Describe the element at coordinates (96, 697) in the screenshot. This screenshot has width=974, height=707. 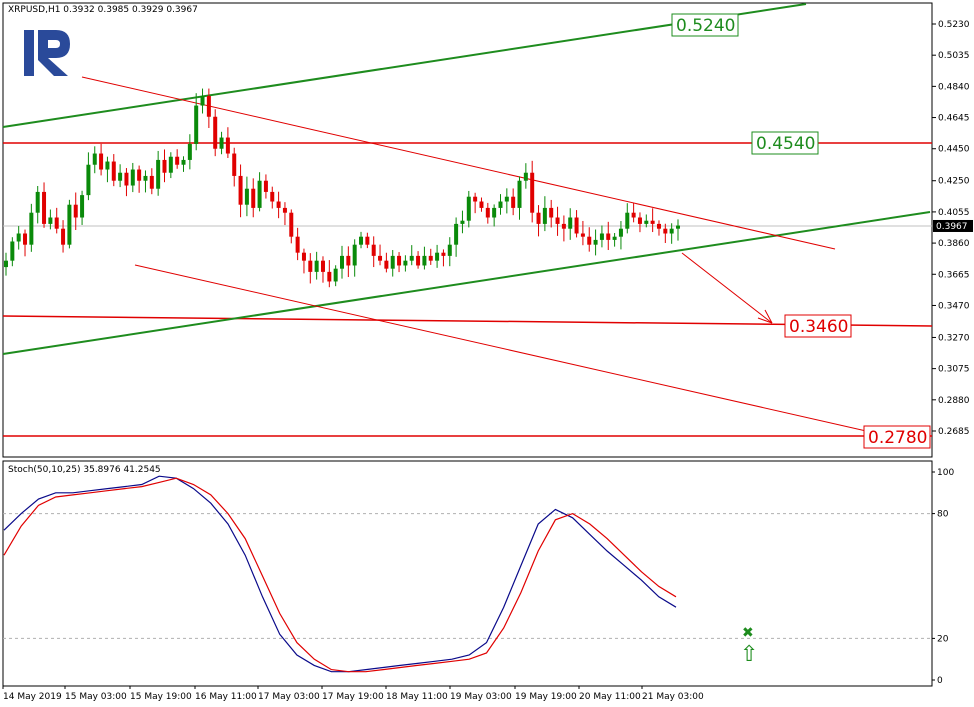
I see `time-tick-label: 15 May 03:00` at that location.